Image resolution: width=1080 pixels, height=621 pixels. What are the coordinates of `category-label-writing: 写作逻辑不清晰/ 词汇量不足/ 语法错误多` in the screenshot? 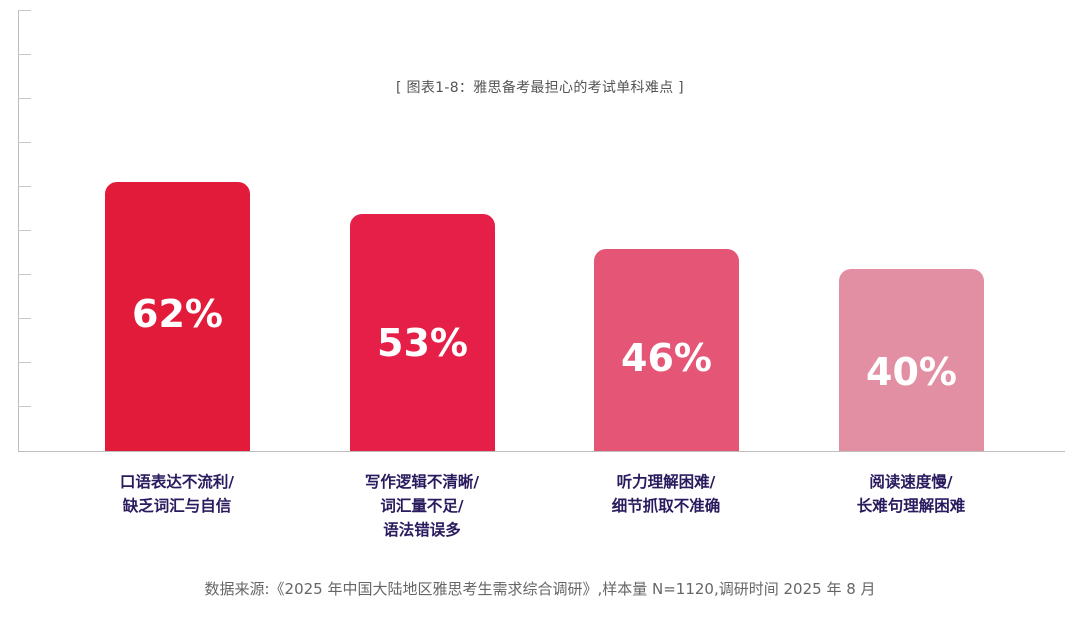 It's located at (422, 506).